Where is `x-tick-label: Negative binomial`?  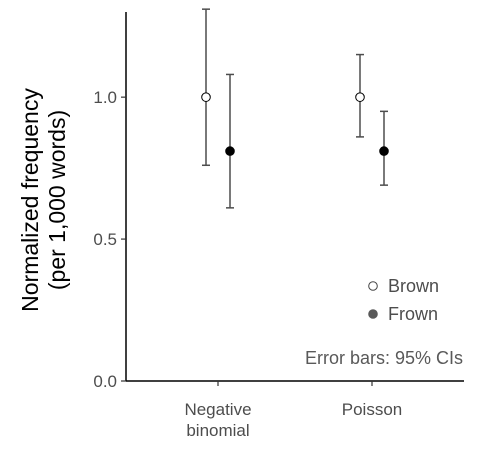
x-tick-label: Negative binomial is located at coordinates (217, 420).